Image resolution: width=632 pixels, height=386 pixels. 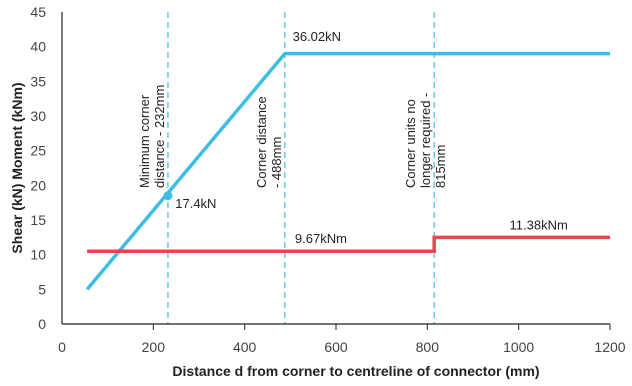 What do you see at coordinates (168, 196) in the screenshot?
I see `data-point-marker` at bounding box center [168, 196].